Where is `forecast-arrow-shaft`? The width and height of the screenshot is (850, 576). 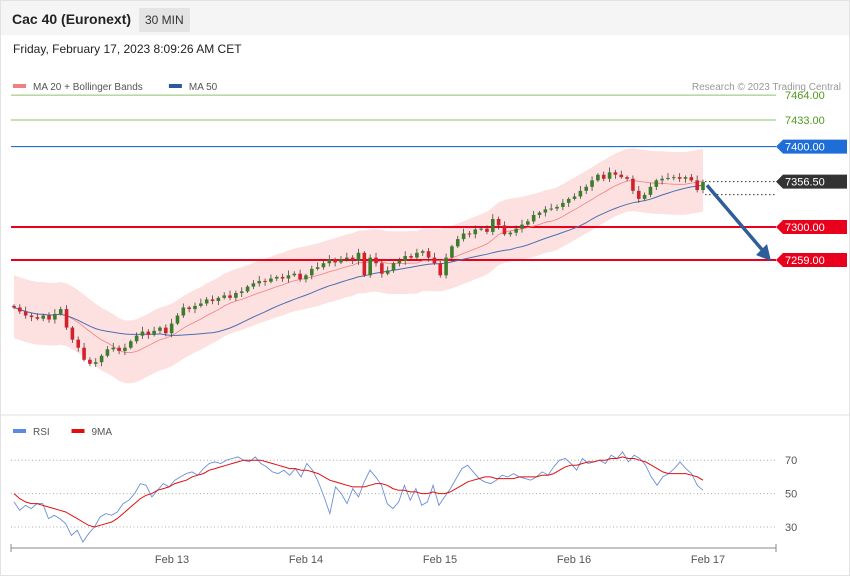
forecast-arrow-shaft is located at coordinates (735, 219).